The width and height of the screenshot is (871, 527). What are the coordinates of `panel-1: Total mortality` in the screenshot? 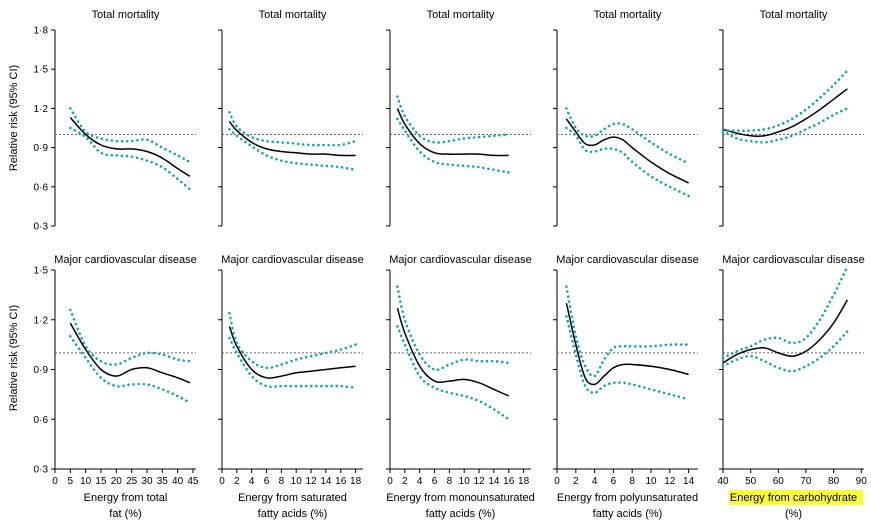 It's located at (290, 118).